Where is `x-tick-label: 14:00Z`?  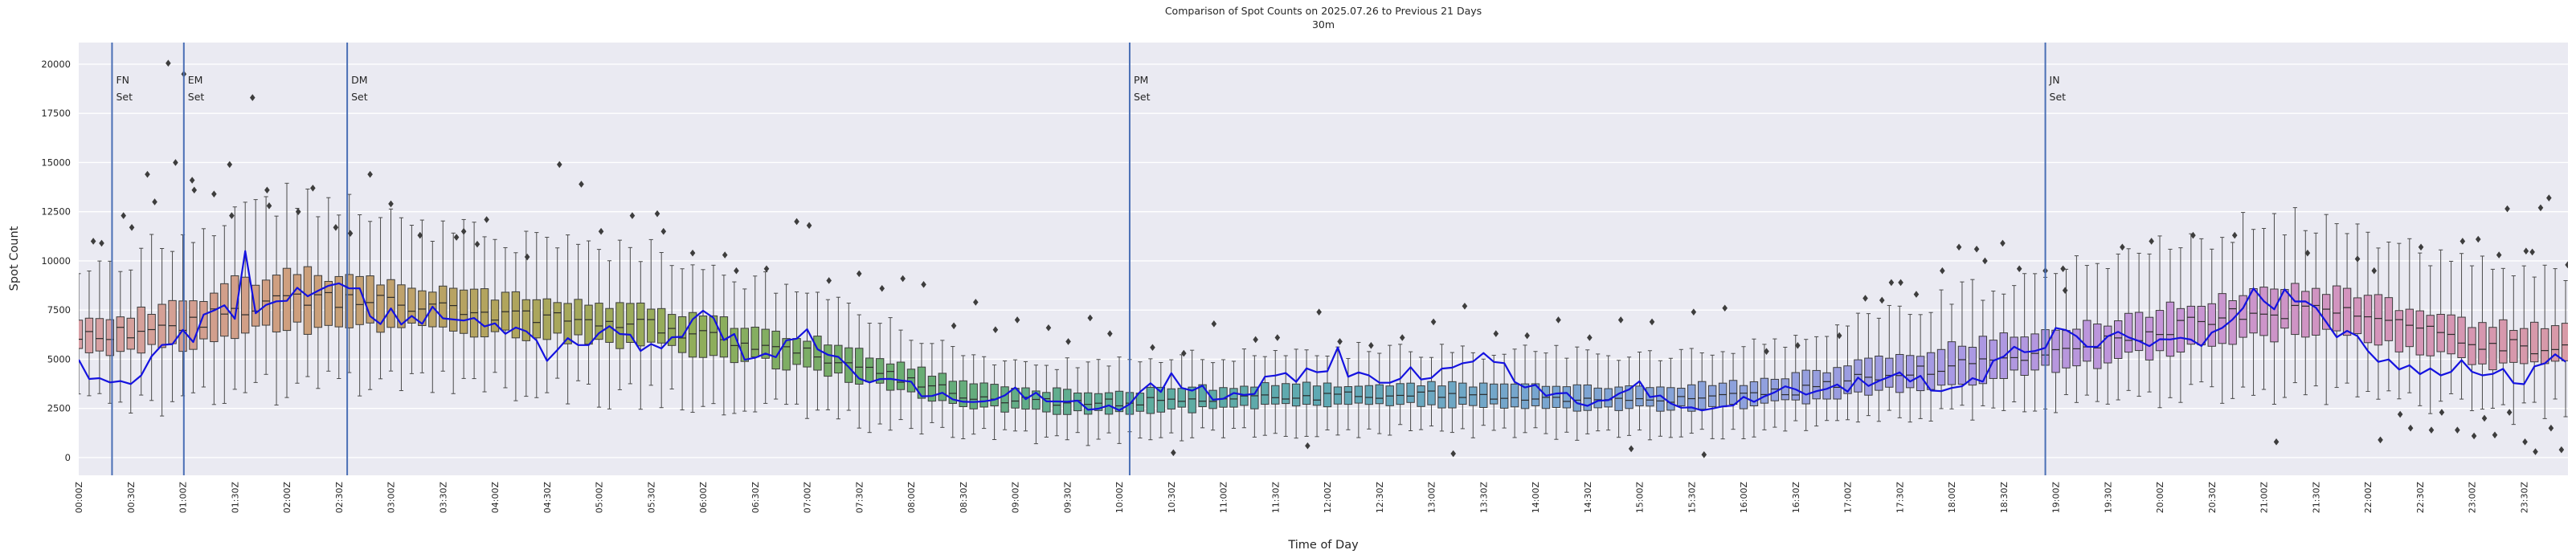
x-tick-label: 14:00Z is located at coordinates (1536, 498).